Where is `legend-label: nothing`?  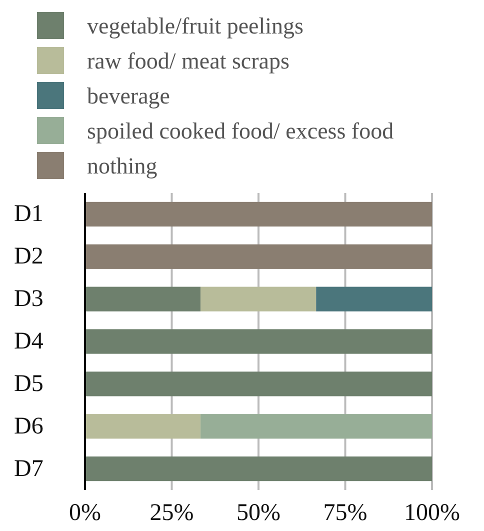 legend-label: nothing is located at coordinates (122, 166).